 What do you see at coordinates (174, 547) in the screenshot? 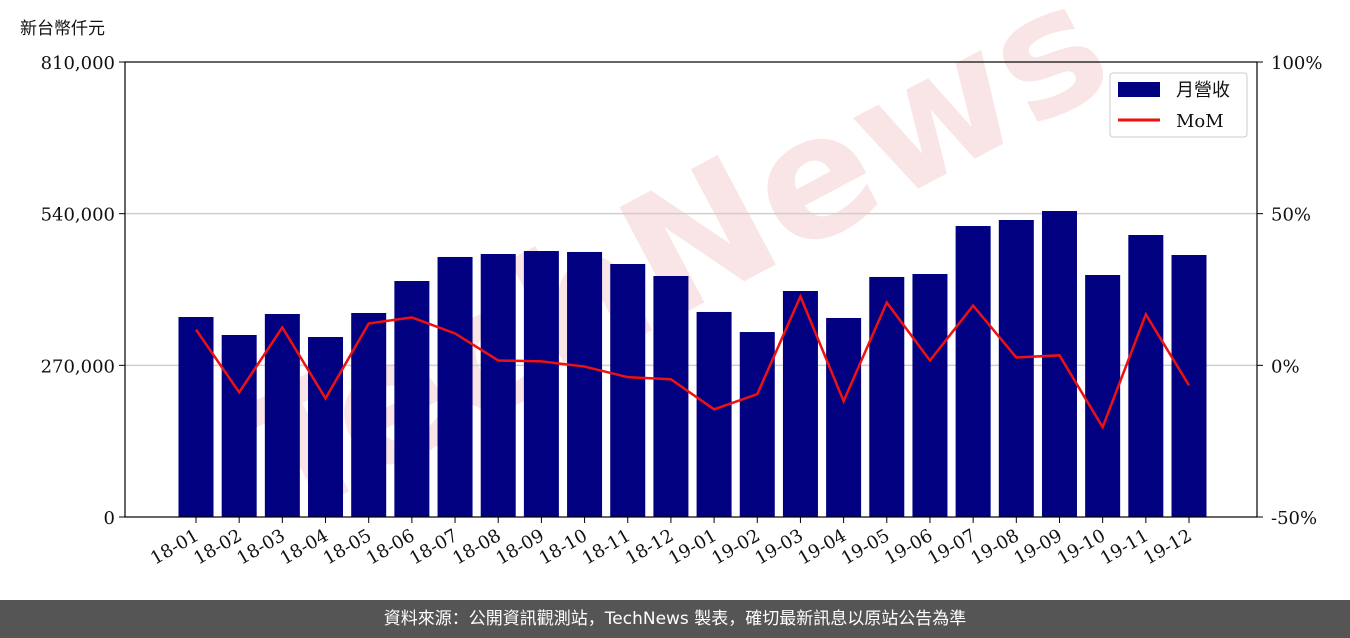
I see `x-tick-label: 18-01` at bounding box center [174, 547].